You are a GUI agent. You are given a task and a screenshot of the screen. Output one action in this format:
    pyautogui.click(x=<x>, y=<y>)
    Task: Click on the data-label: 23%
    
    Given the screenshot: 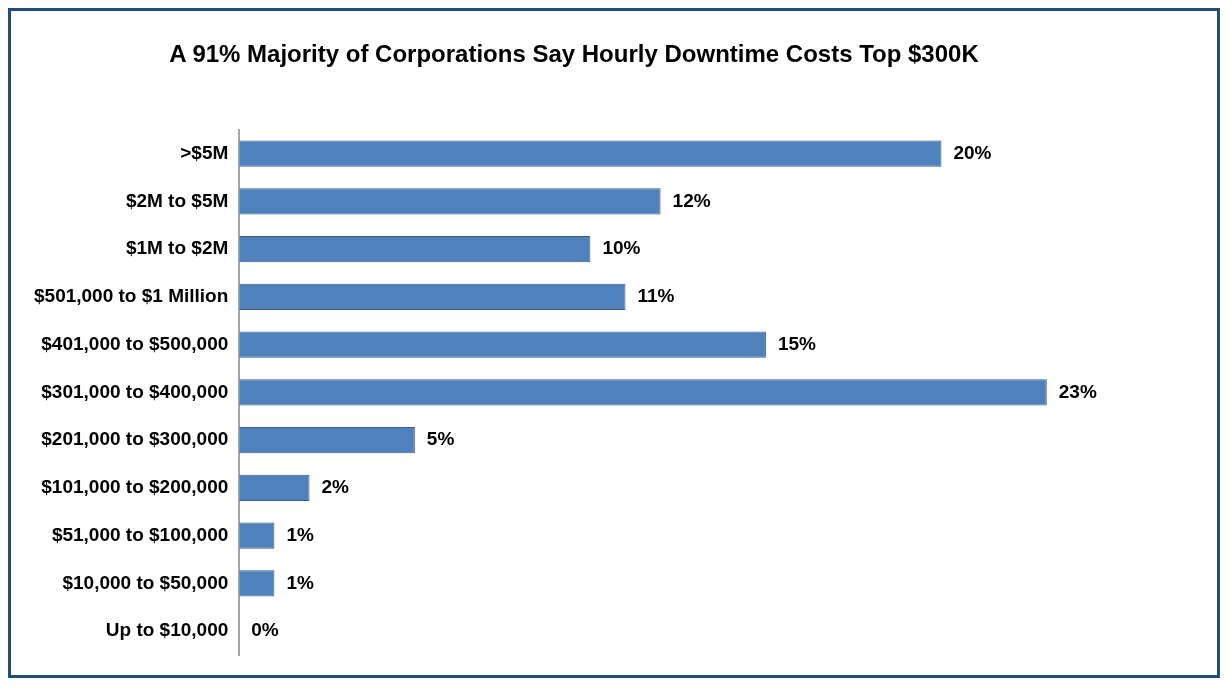 What is the action you would take?
    pyautogui.click(x=1077, y=391)
    